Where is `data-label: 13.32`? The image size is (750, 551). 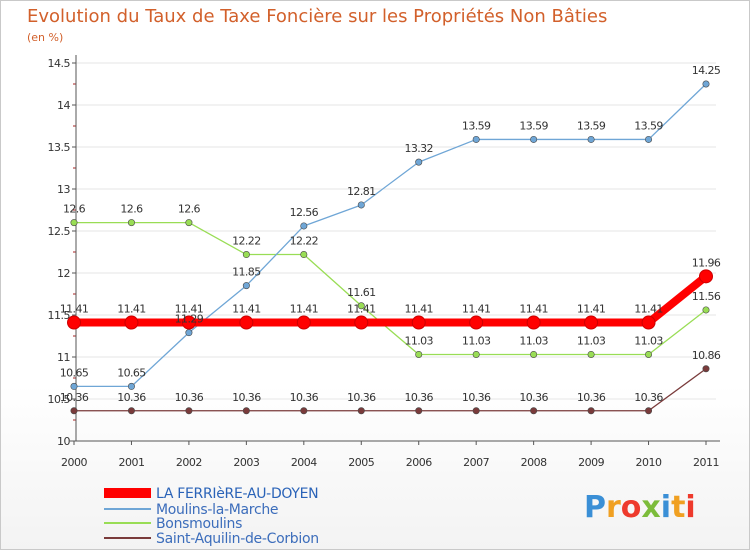 data-label: 13.32 is located at coordinates (418, 148).